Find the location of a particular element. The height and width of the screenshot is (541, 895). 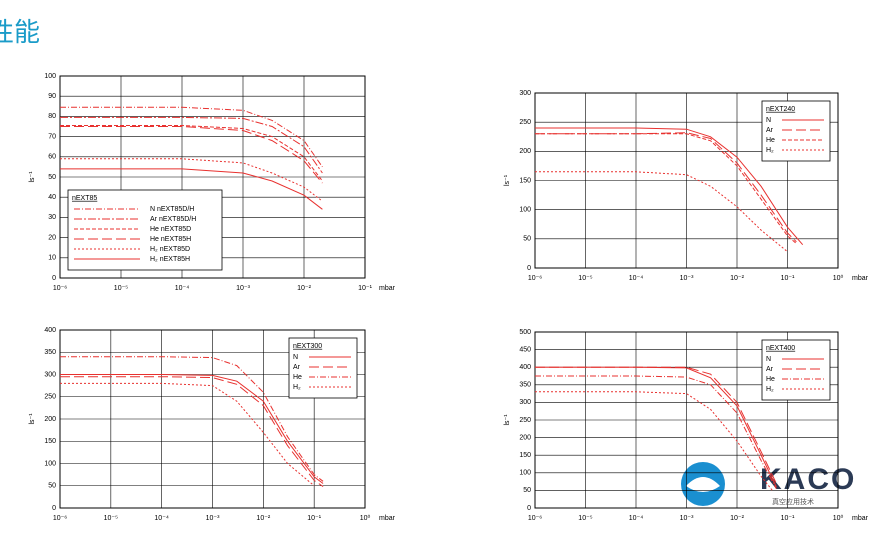

y-tick-label: 60 is located at coordinates (52, 157).